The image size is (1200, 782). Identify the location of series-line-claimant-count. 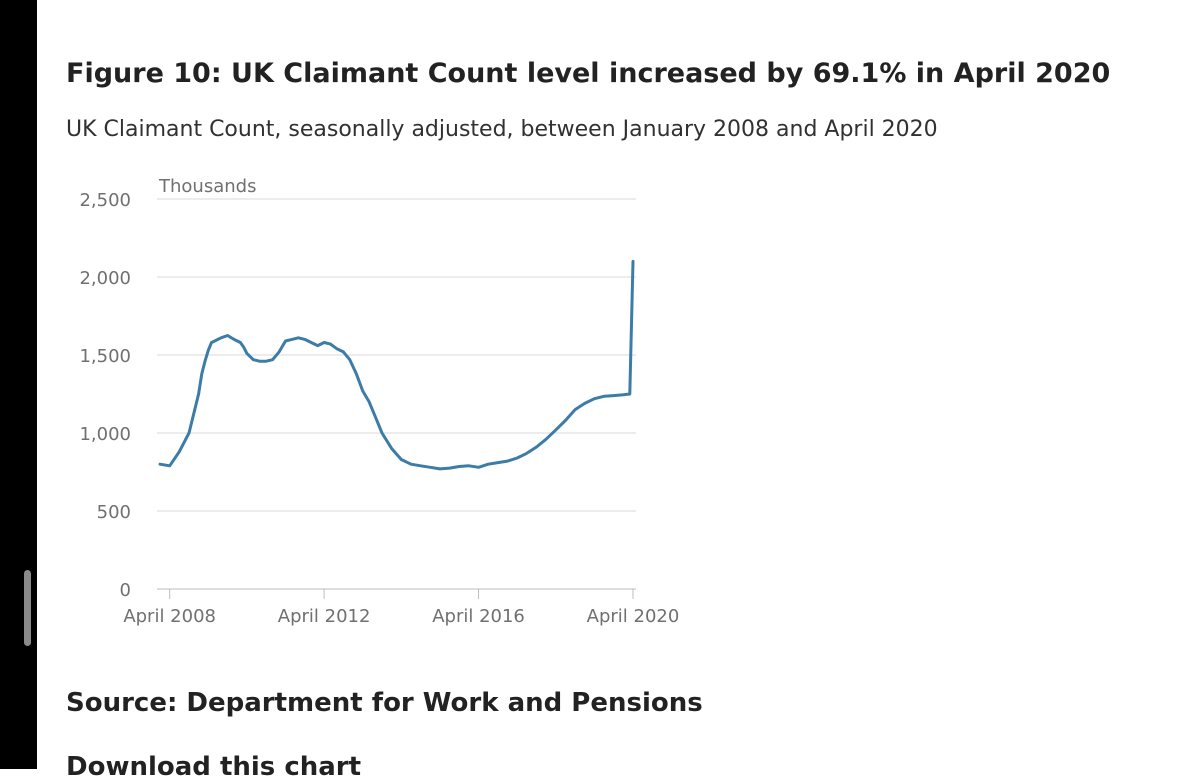
(396, 365).